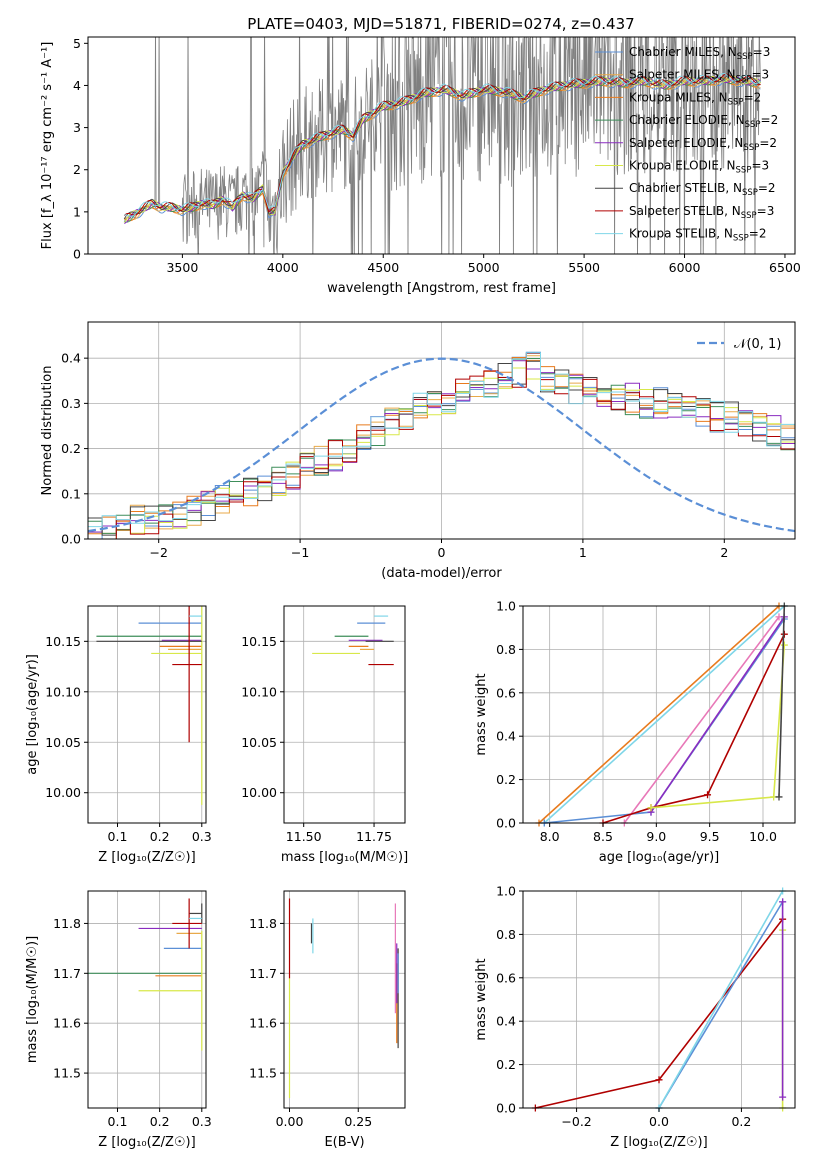  What do you see at coordinates (583, 552) in the screenshot?
I see `x-tick-label: 1` at bounding box center [583, 552].